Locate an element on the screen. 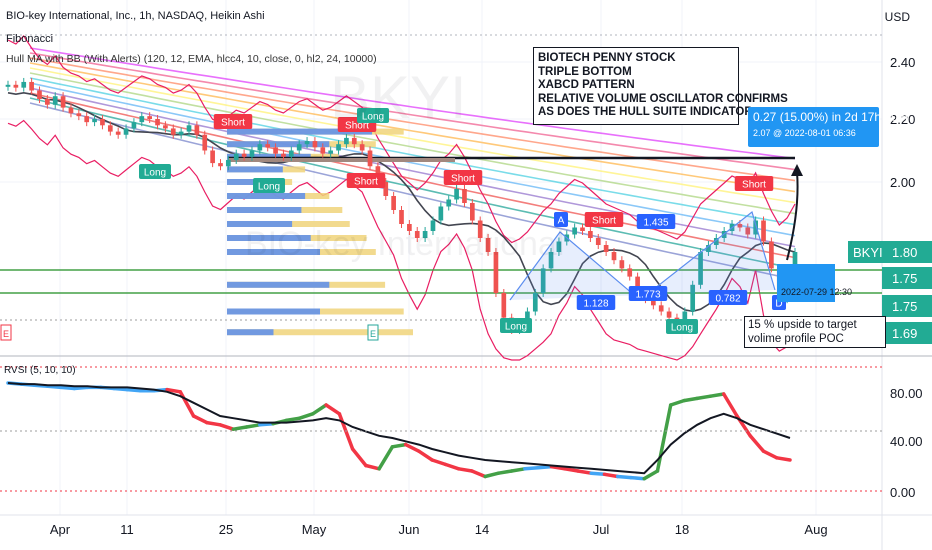 This screenshot has height=550, width=932. currency-label: USD is located at coordinates (897, 17).